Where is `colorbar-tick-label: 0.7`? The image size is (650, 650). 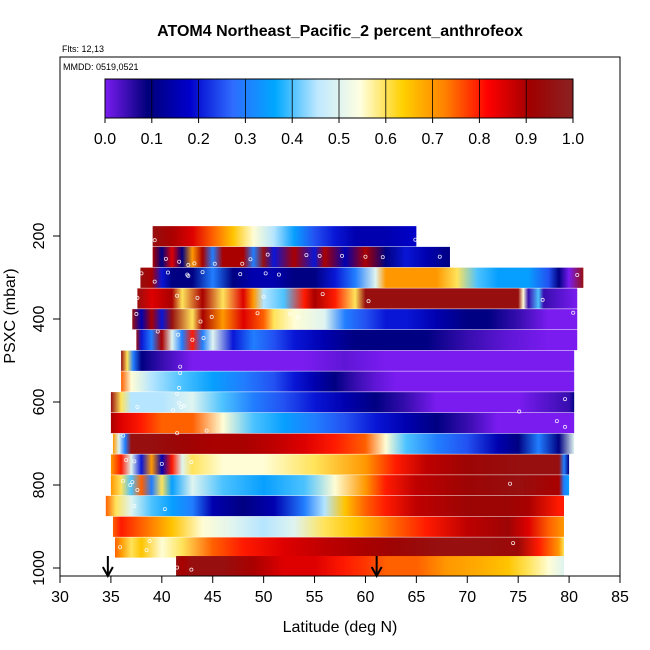
colorbar-tick-label: 0.7 is located at coordinates (432, 139).